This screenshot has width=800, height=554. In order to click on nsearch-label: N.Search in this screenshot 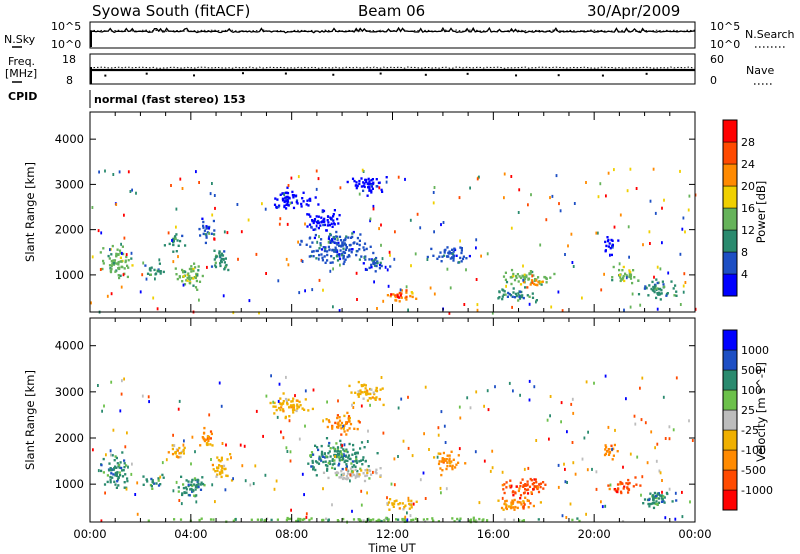, I will do `click(770, 34)`.